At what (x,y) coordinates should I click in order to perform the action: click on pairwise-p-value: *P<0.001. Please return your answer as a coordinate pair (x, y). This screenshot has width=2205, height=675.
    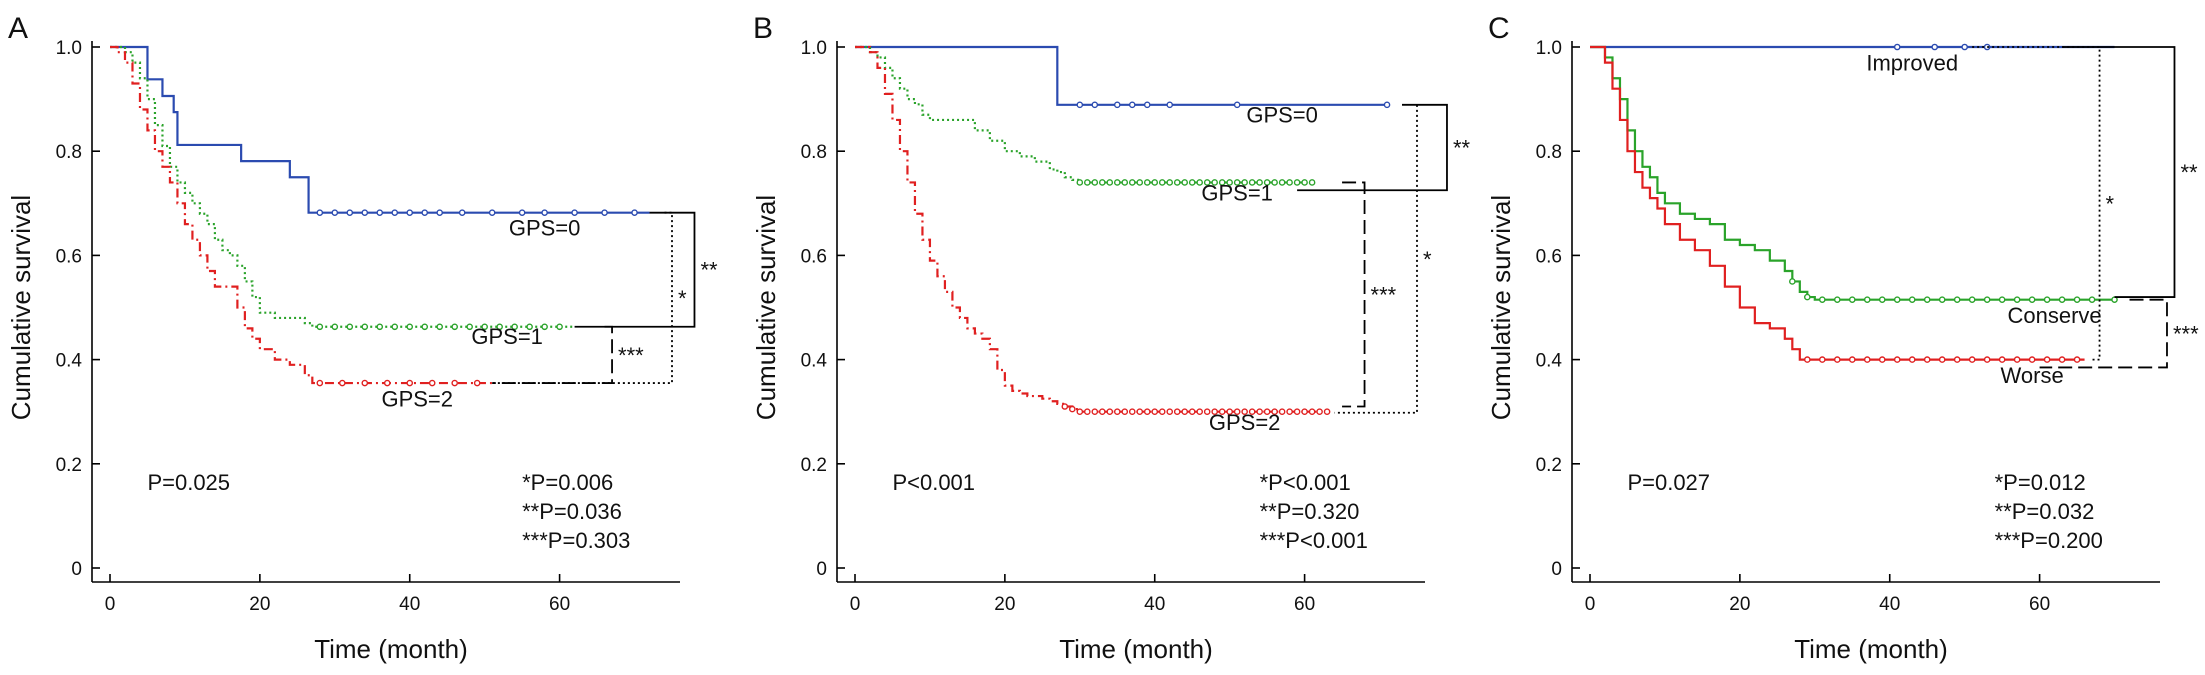
    Looking at the image, I should click on (1305, 482).